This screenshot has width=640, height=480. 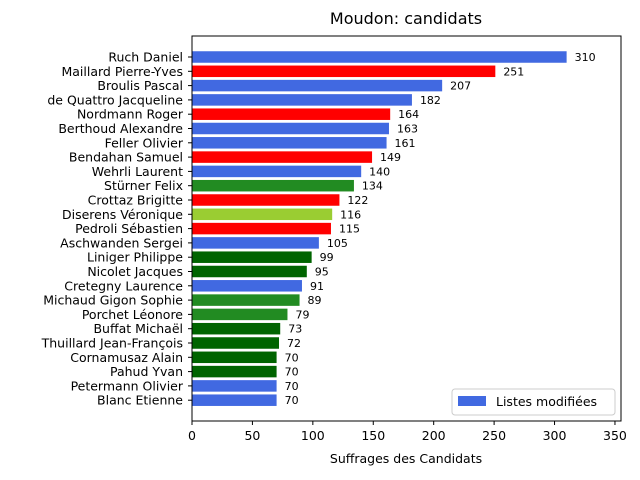 What do you see at coordinates (121, 242) in the screenshot?
I see `category-label: Aschwanden Sergei` at bounding box center [121, 242].